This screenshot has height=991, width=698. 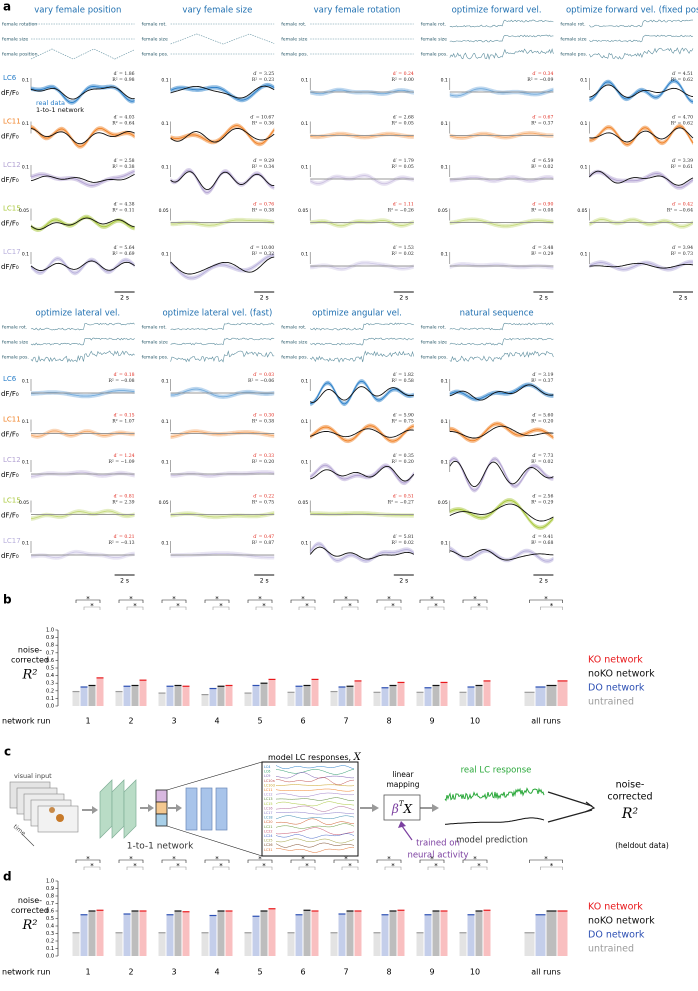 I want to click on stat-d: d′ = 3.39, so click(x=682, y=161).